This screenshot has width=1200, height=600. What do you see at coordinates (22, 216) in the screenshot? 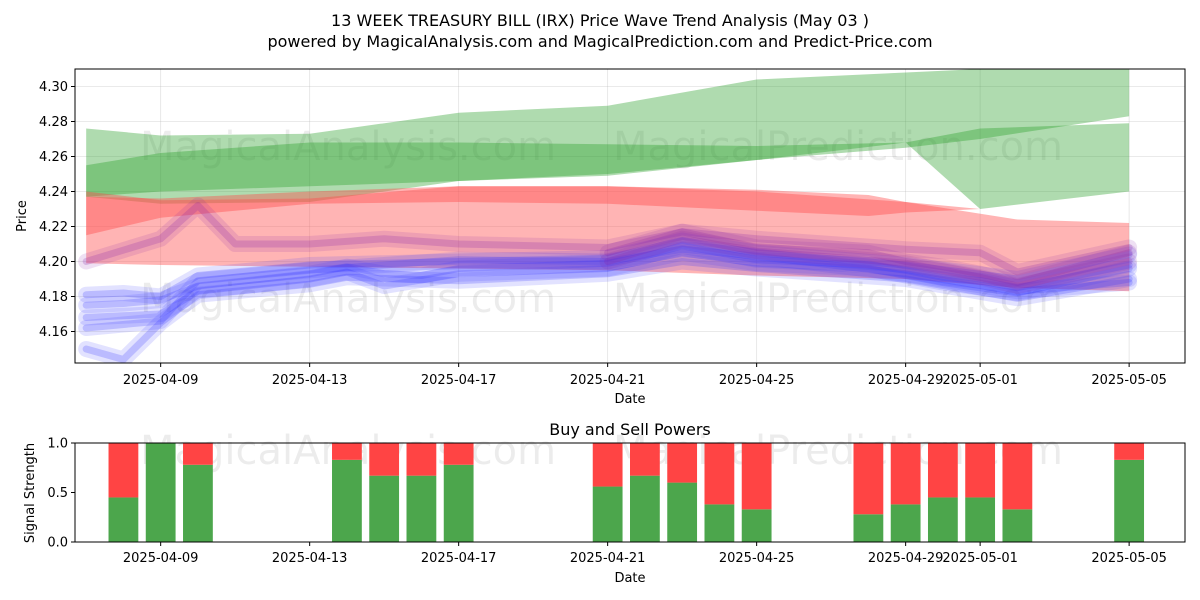
I see `price-y-label: Price` at bounding box center [22, 216].